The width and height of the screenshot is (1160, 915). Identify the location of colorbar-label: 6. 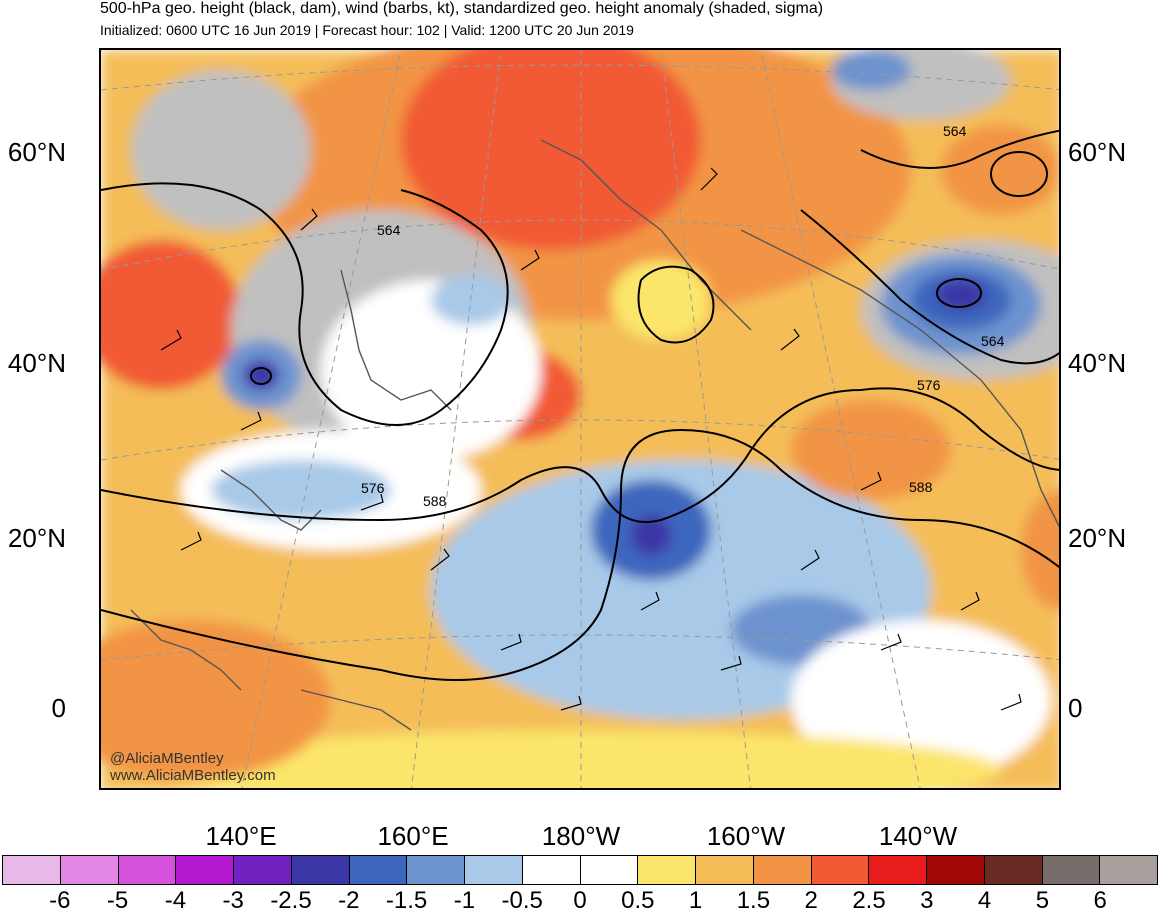
(1100, 900).